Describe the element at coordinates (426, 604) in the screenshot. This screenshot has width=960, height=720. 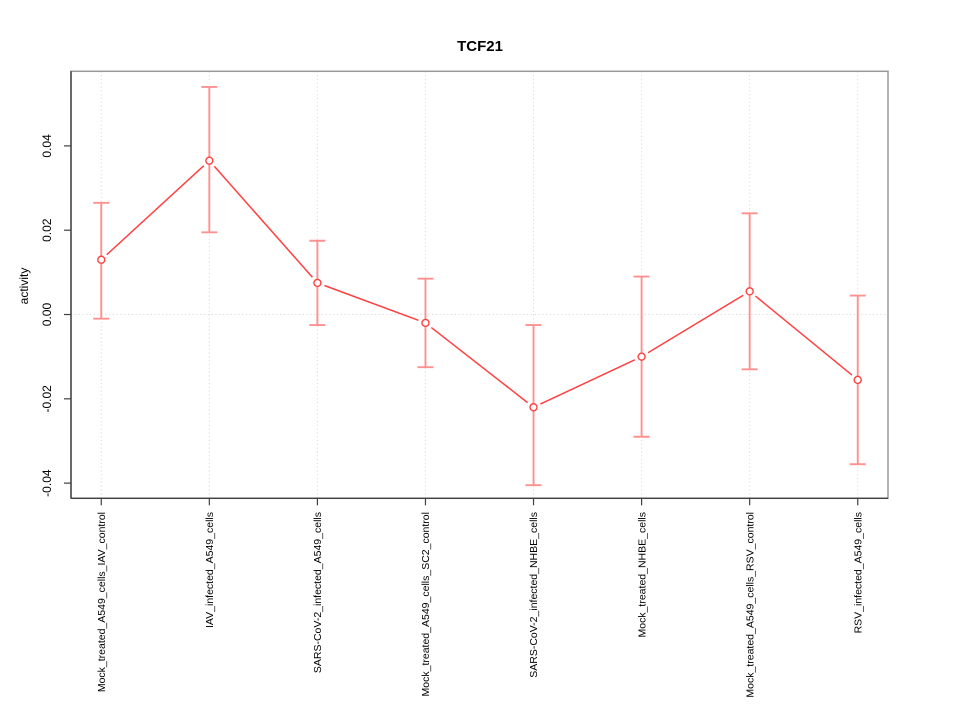
I see `x-tick-label: Mock_treated_A549_cells_SC2_control` at that location.